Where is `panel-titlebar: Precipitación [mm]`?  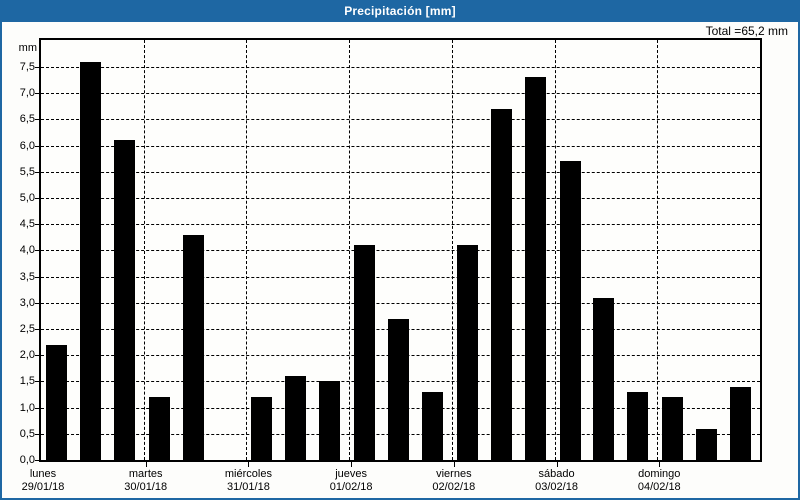
panel-titlebar: Precipitación [mm] is located at coordinates (400, 11).